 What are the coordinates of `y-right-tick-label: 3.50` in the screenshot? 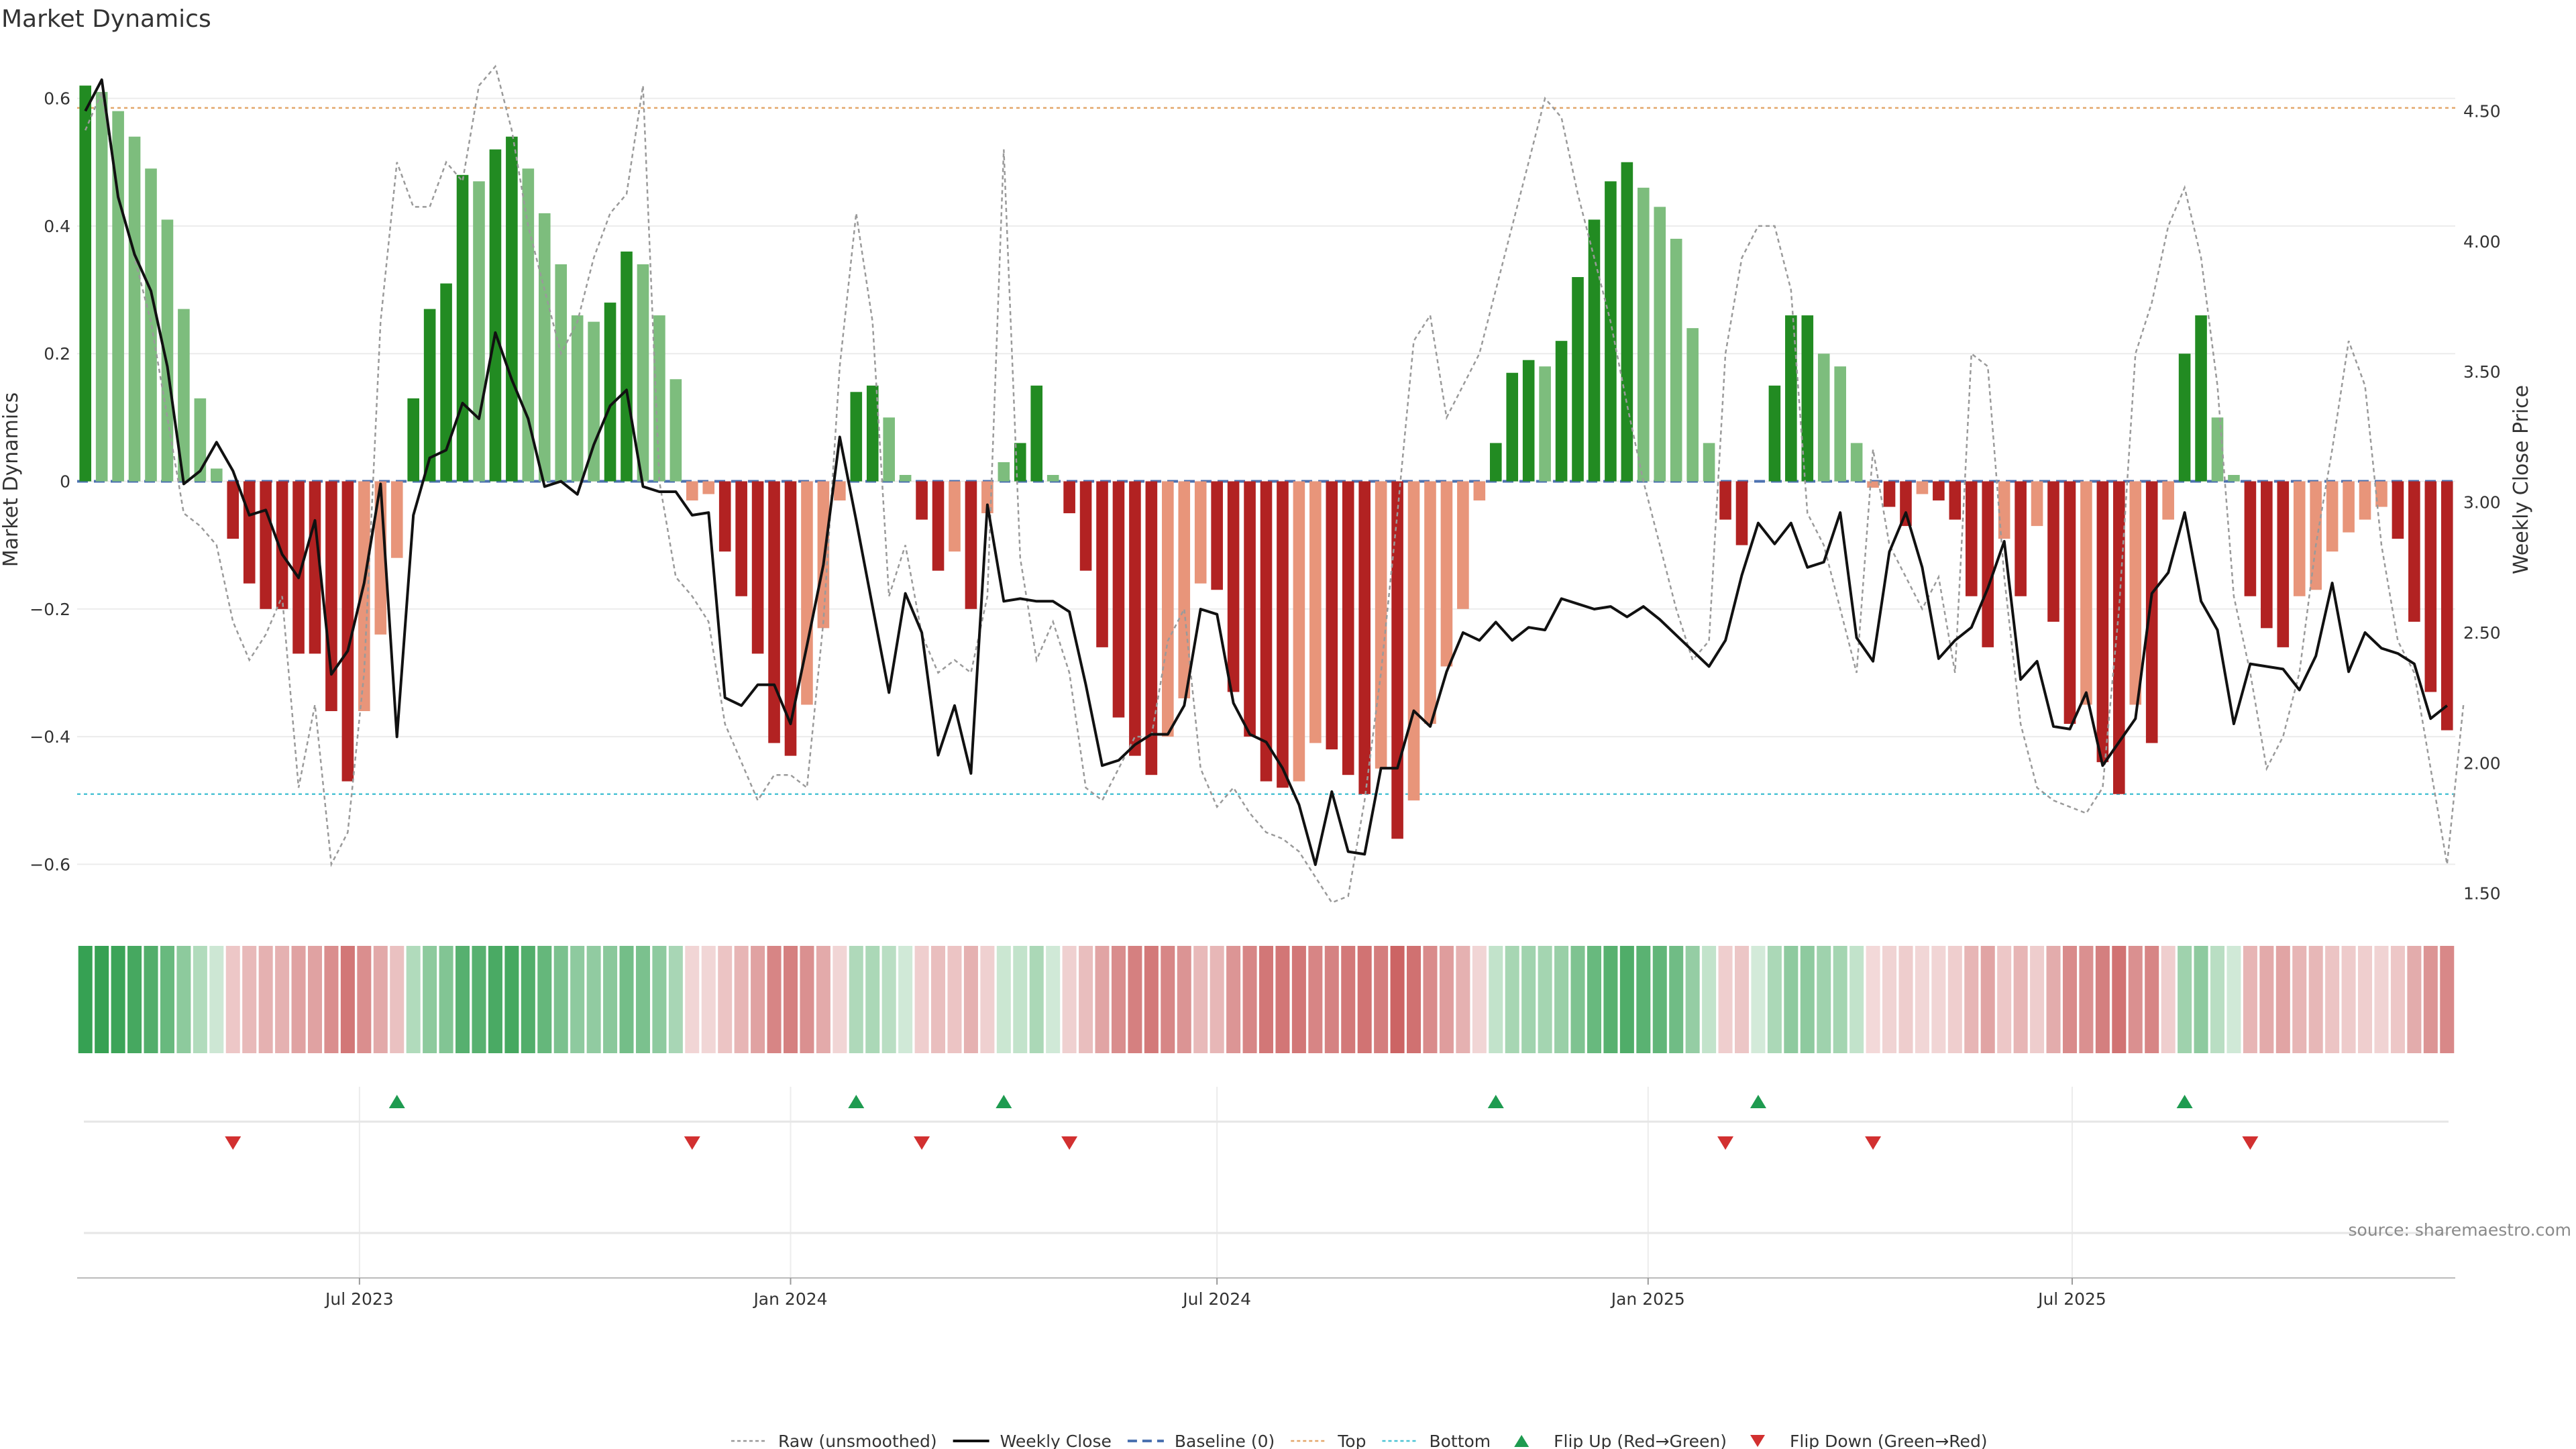 It's located at (2482, 372).